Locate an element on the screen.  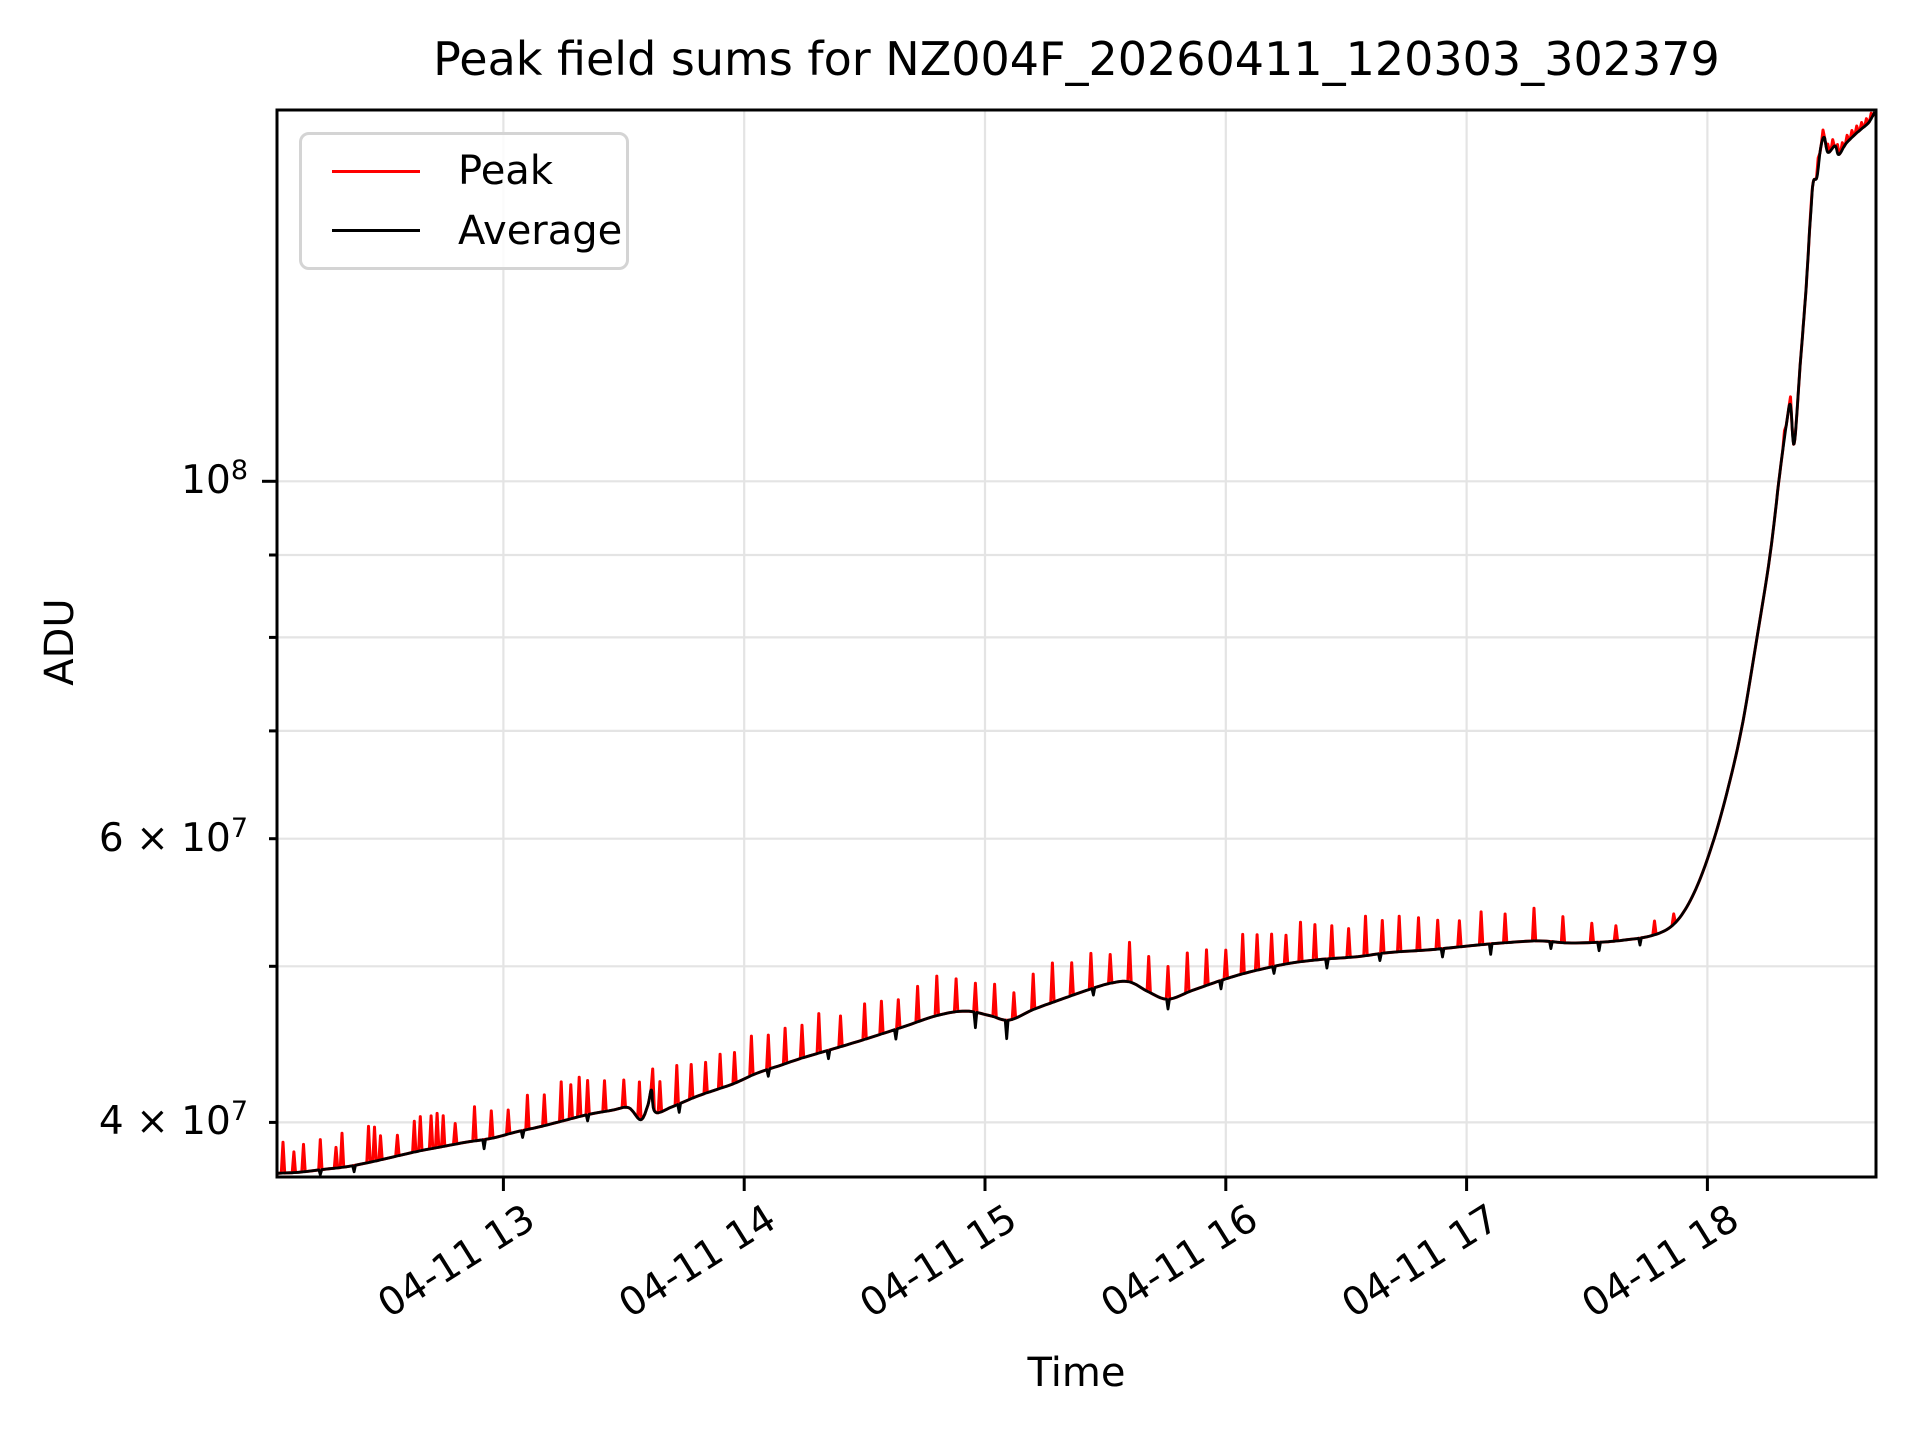
y-axis-label: ADU is located at coordinates (60, 642).